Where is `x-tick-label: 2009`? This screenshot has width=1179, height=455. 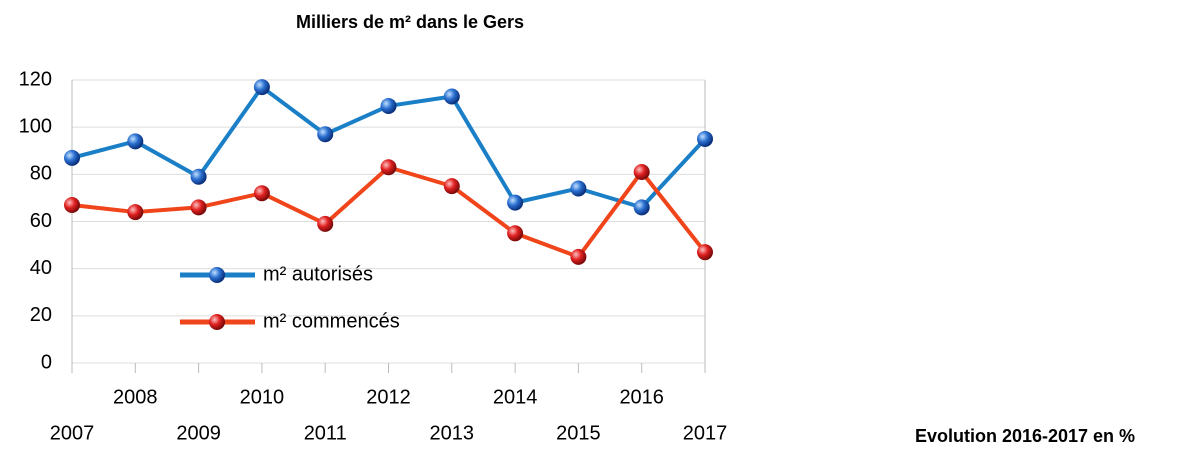
x-tick-label: 2009 is located at coordinates (198, 433).